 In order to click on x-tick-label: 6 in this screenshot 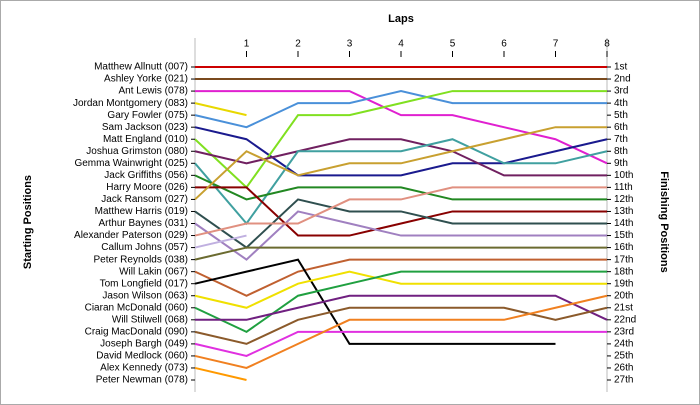, I will do `click(504, 44)`.